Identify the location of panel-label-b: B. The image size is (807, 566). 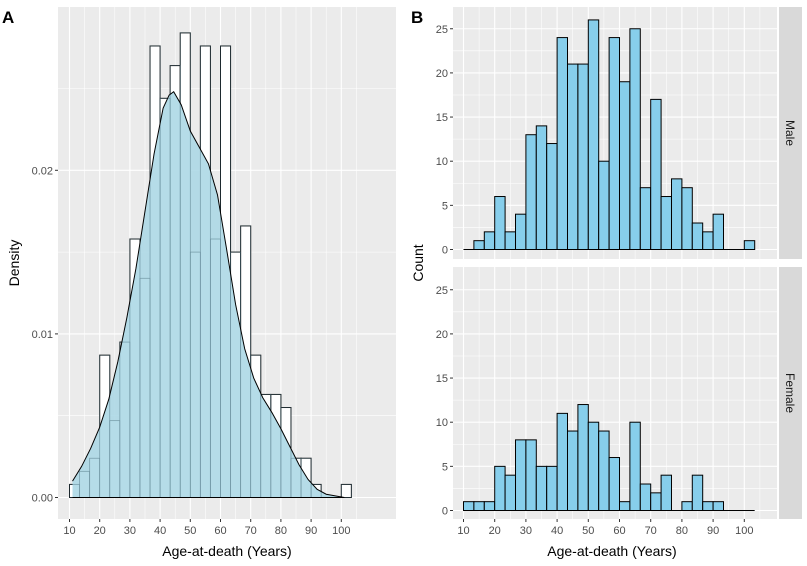
(417, 17).